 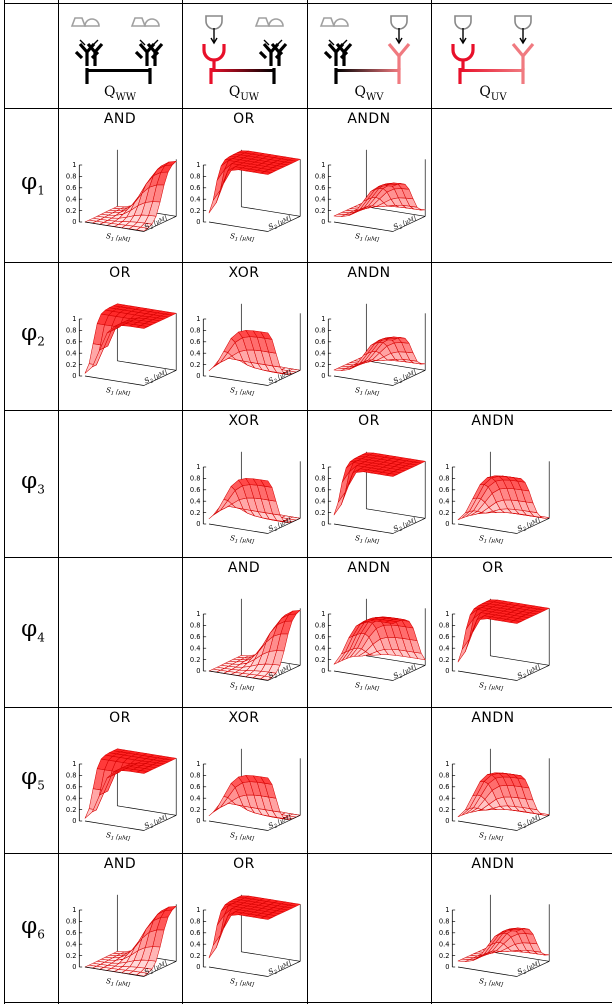 I want to click on circuit-label-sub: WV, so click(x=374, y=97).